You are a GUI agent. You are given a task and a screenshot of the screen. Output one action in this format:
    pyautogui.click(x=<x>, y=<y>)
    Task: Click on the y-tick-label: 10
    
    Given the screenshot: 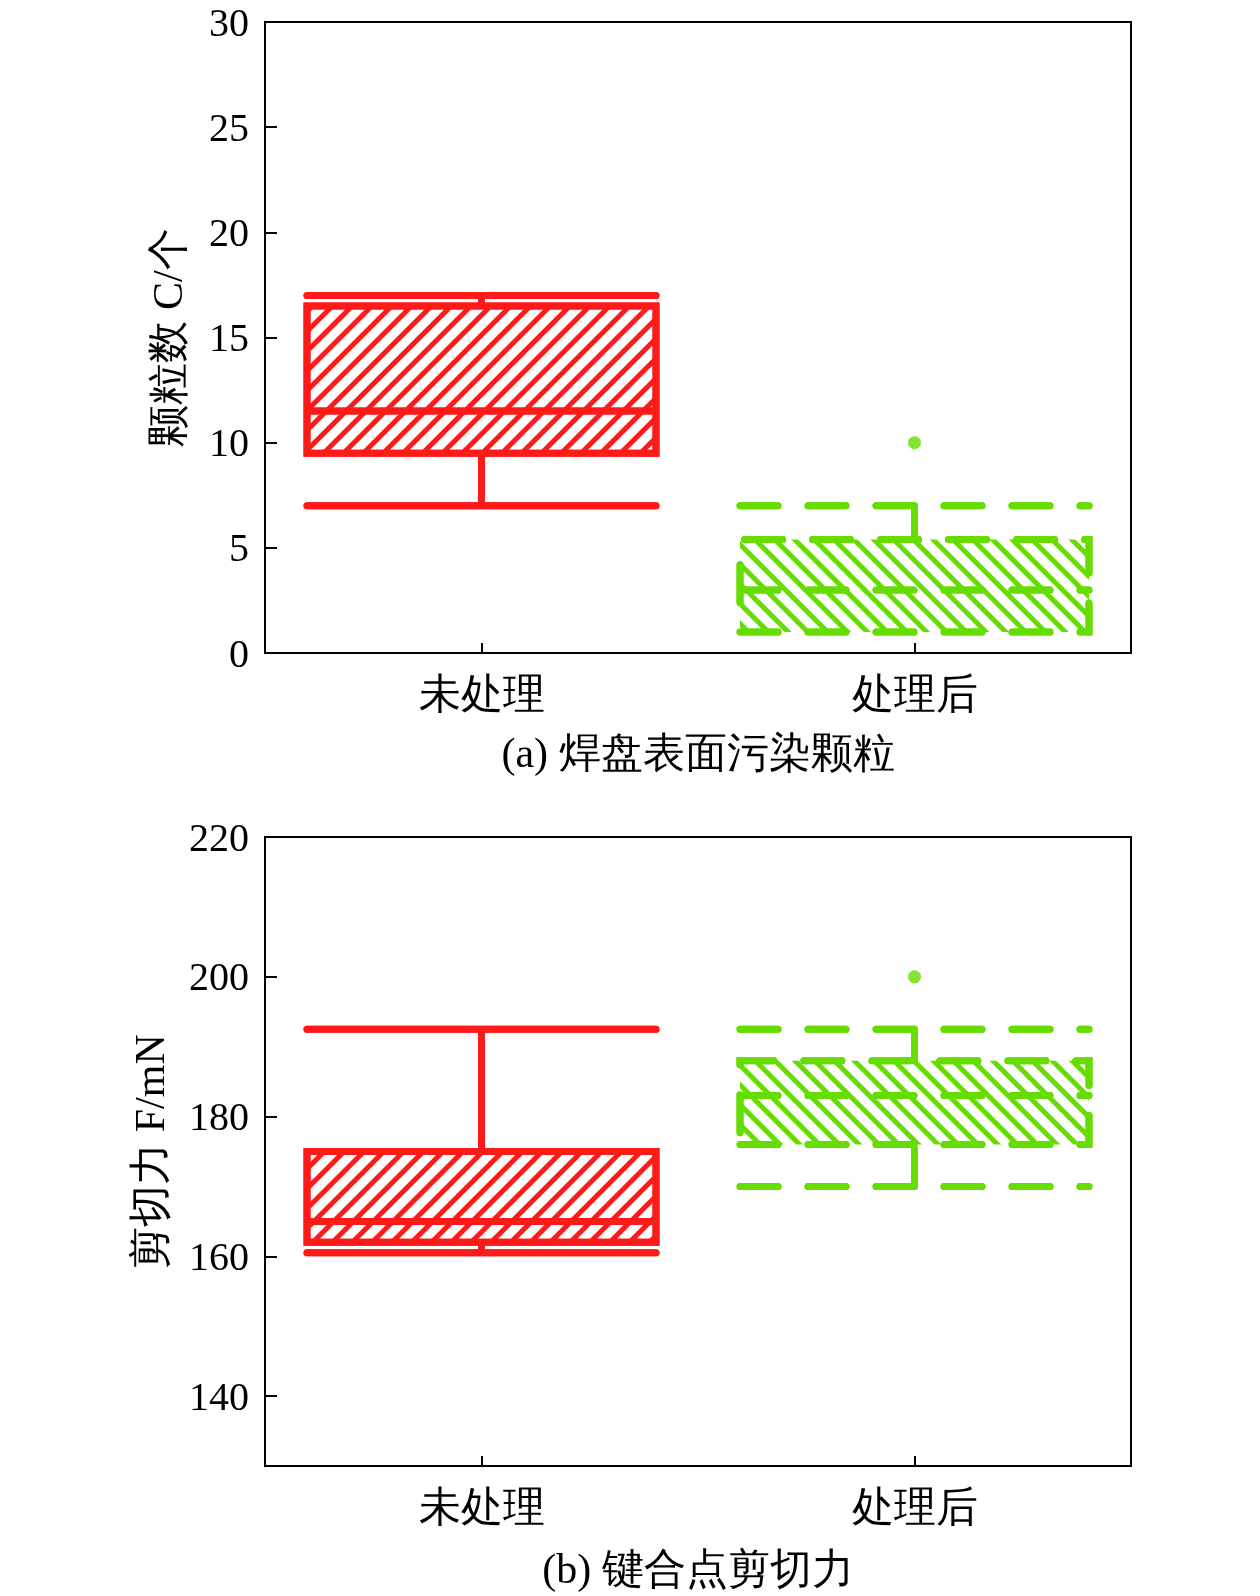 What is the action you would take?
    pyautogui.click(x=229, y=443)
    